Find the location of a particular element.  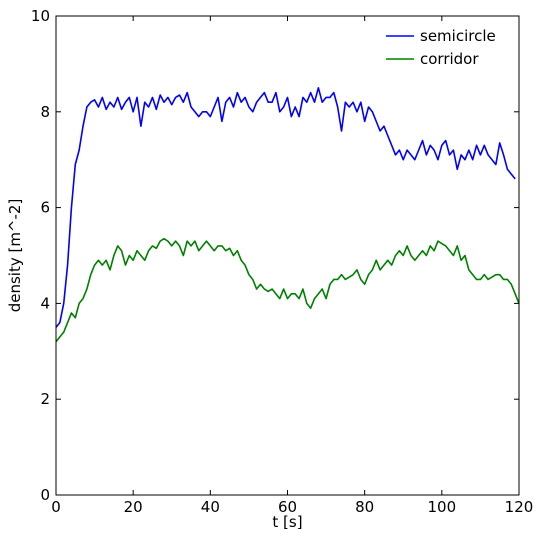

x-tick-label: 40 is located at coordinates (210, 507).